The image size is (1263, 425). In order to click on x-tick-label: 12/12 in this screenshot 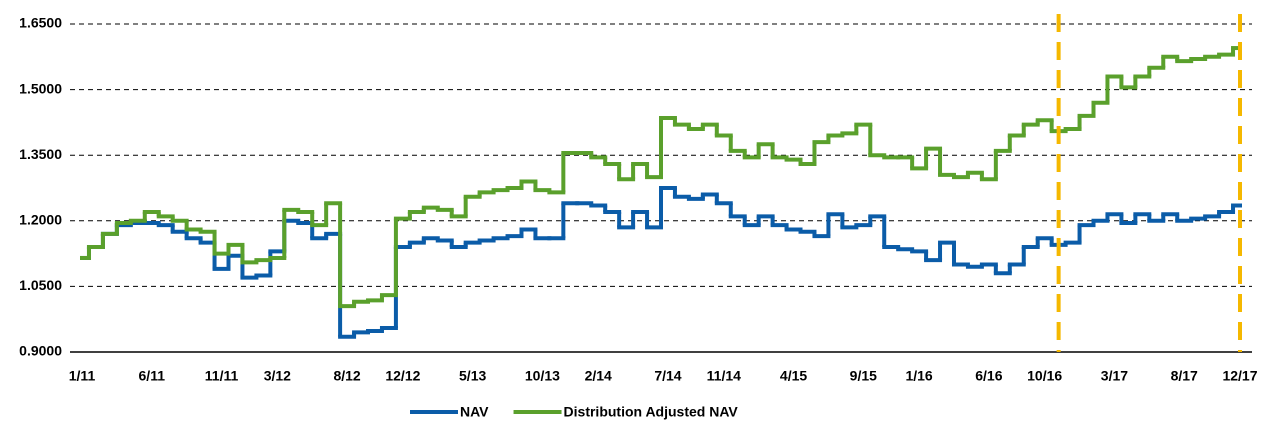, I will do `click(402, 376)`.